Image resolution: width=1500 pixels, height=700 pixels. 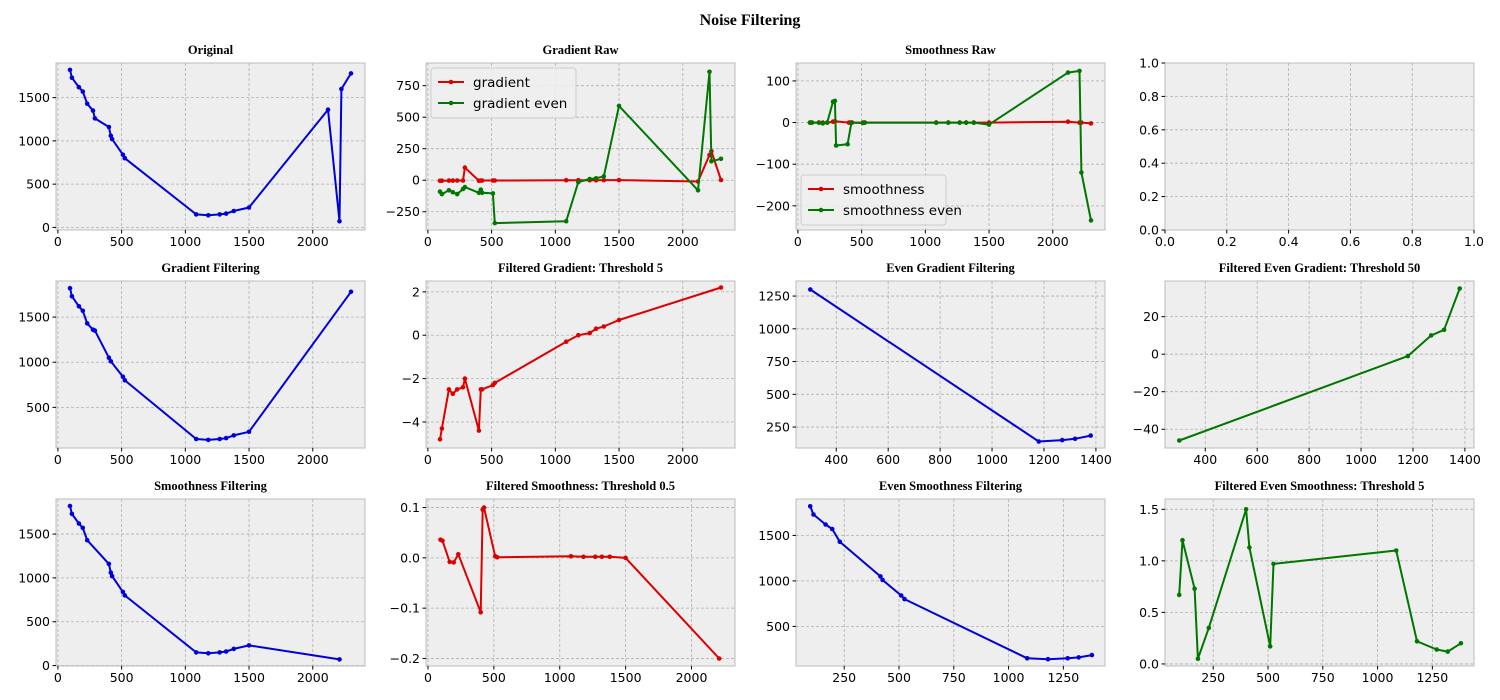 I want to click on chart-gradient-filtering-ytick-label: 1000, so click(x=34, y=362).